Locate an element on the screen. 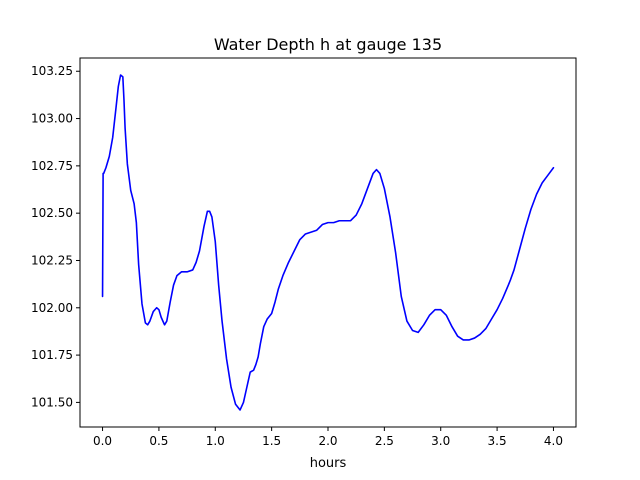 Image resolution: width=640 pixels, height=480 pixels. y-tick-label: 103.25 is located at coordinates (52, 71).